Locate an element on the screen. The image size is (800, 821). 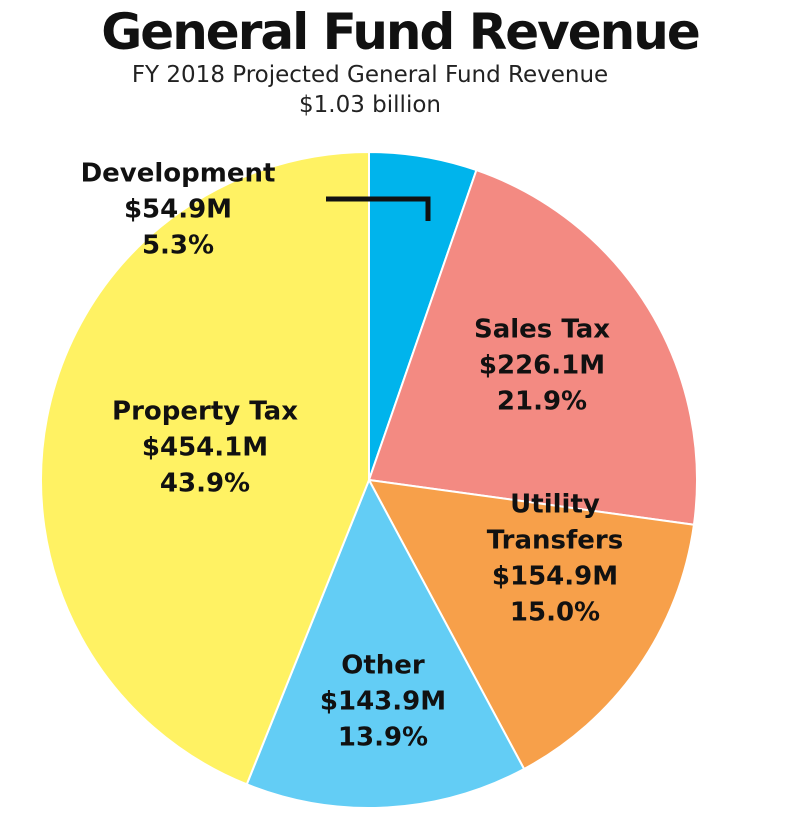
chart-title: General Fund Revenue is located at coordinates (400, 32).